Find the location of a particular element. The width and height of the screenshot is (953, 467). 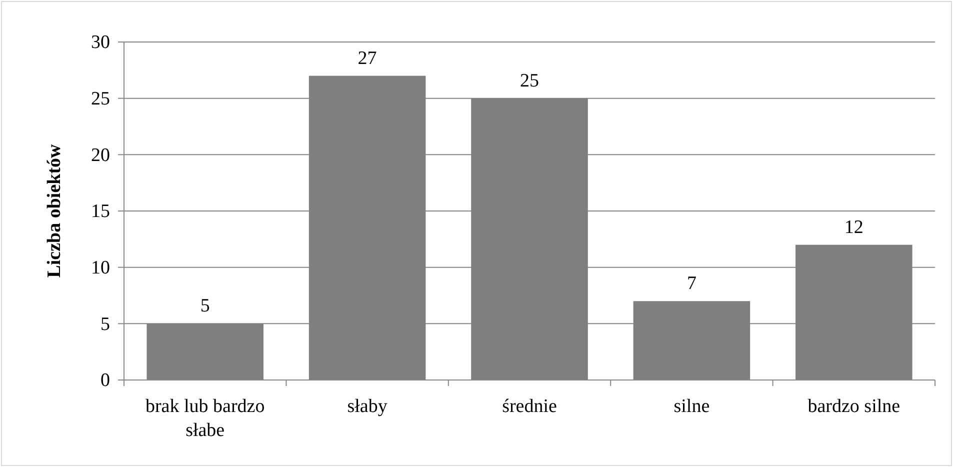

data-label: 12 is located at coordinates (854, 227).